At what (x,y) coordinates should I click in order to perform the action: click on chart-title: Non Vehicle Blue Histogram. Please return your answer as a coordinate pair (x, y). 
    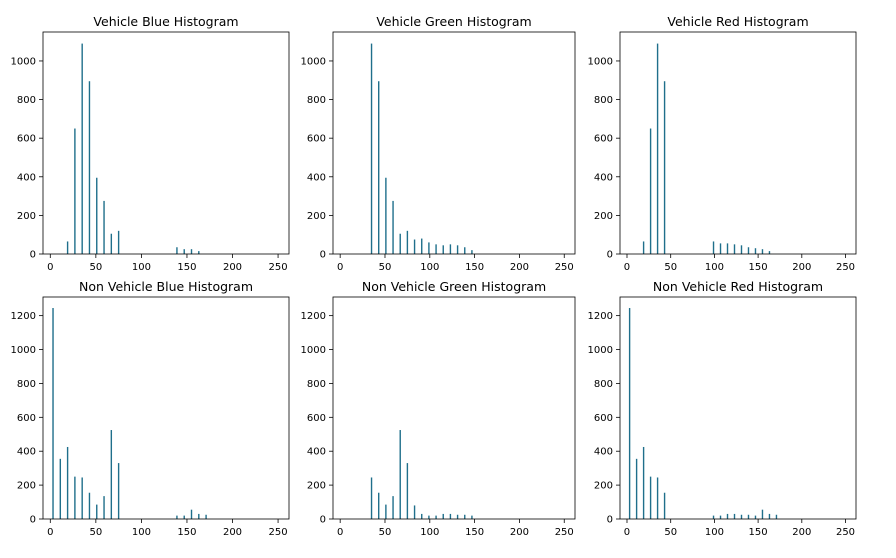
    Looking at the image, I should click on (166, 286).